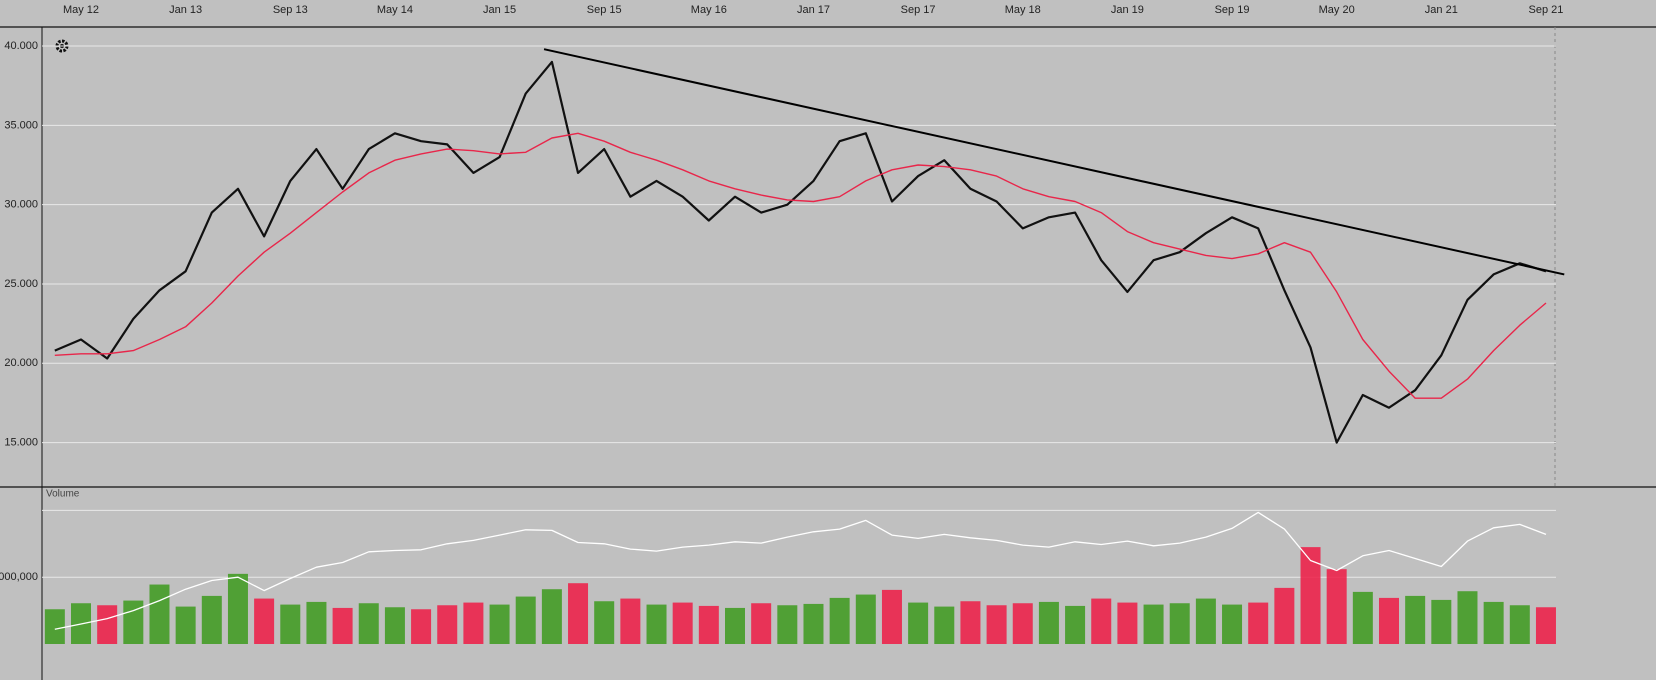 Image resolution: width=1656 pixels, height=680 pixels. Describe the element at coordinates (1441, 10) in the screenshot. I see `x-tick-label: Jan 21` at that location.